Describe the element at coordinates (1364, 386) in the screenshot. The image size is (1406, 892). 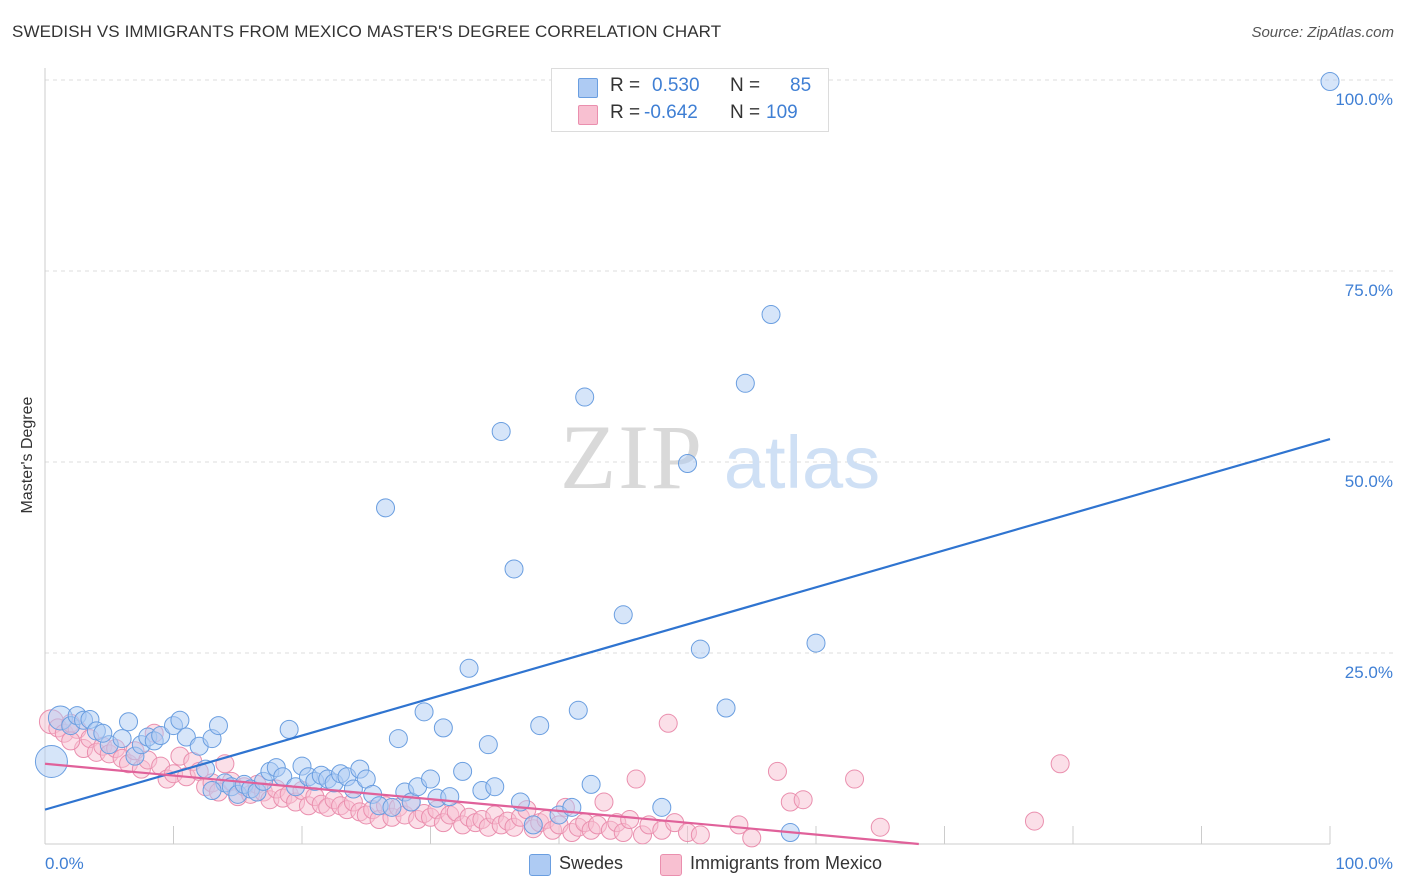
I see `y-tick-labels: 25.0% 50.0% 75.0% 100.0%` at that location.